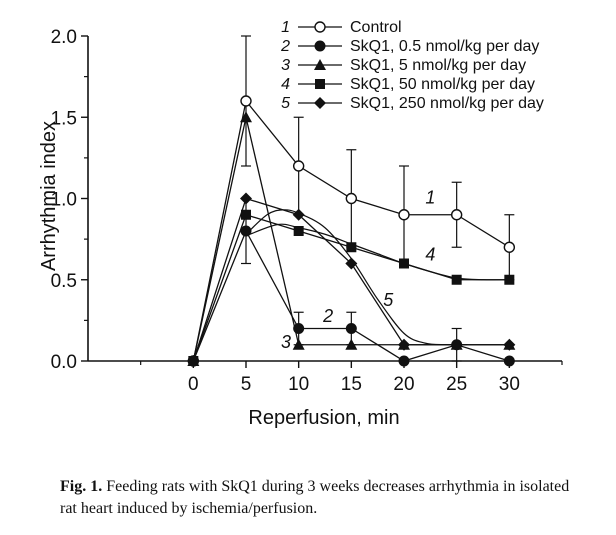 The image size is (616, 535). I want to click on legend-label: Control, so click(376, 27).